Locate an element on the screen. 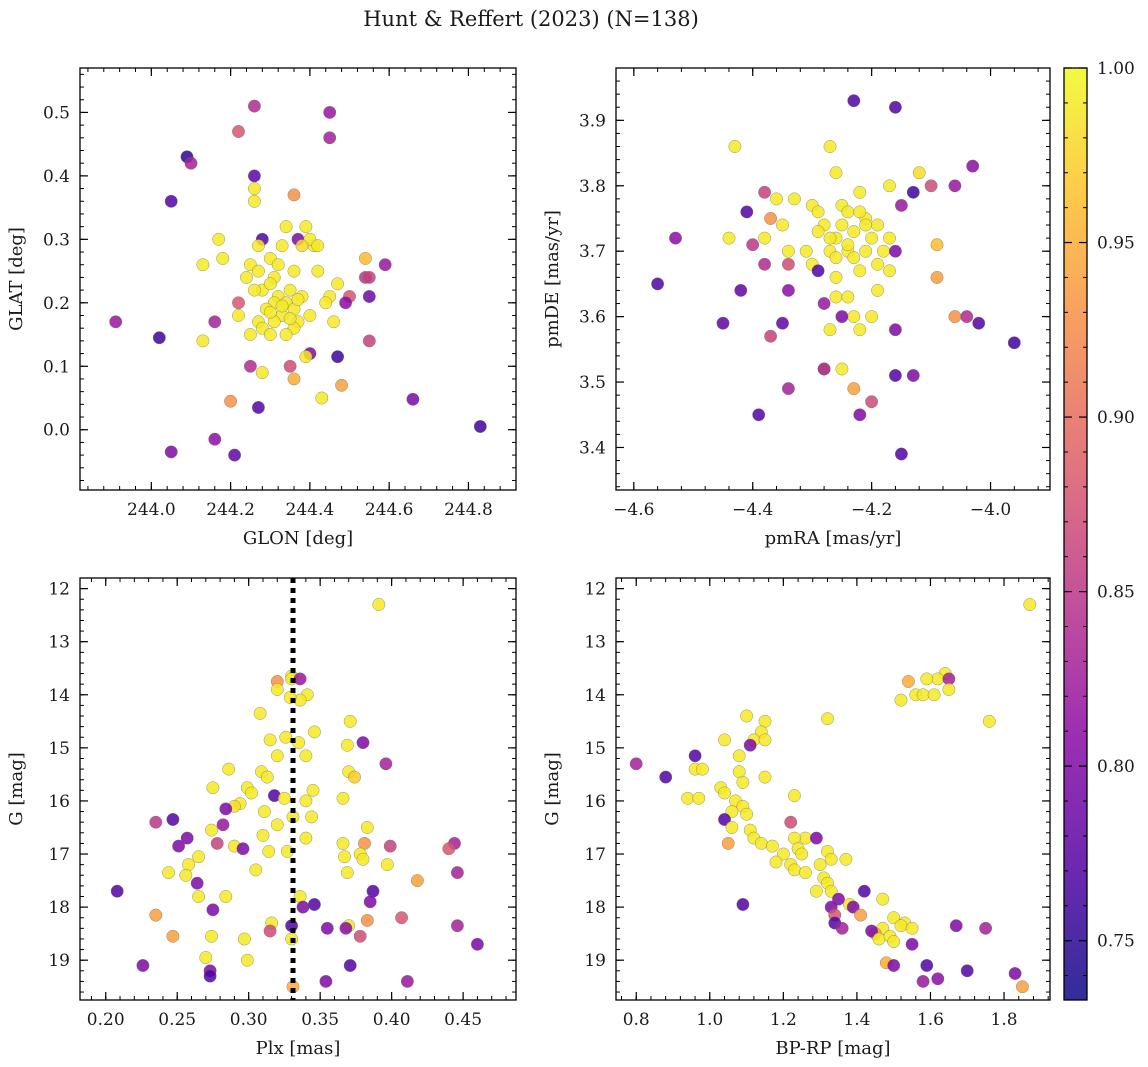 This screenshot has width=1148, height=1067. y-axis-label: GLAT [deg] is located at coordinates (16, 279).